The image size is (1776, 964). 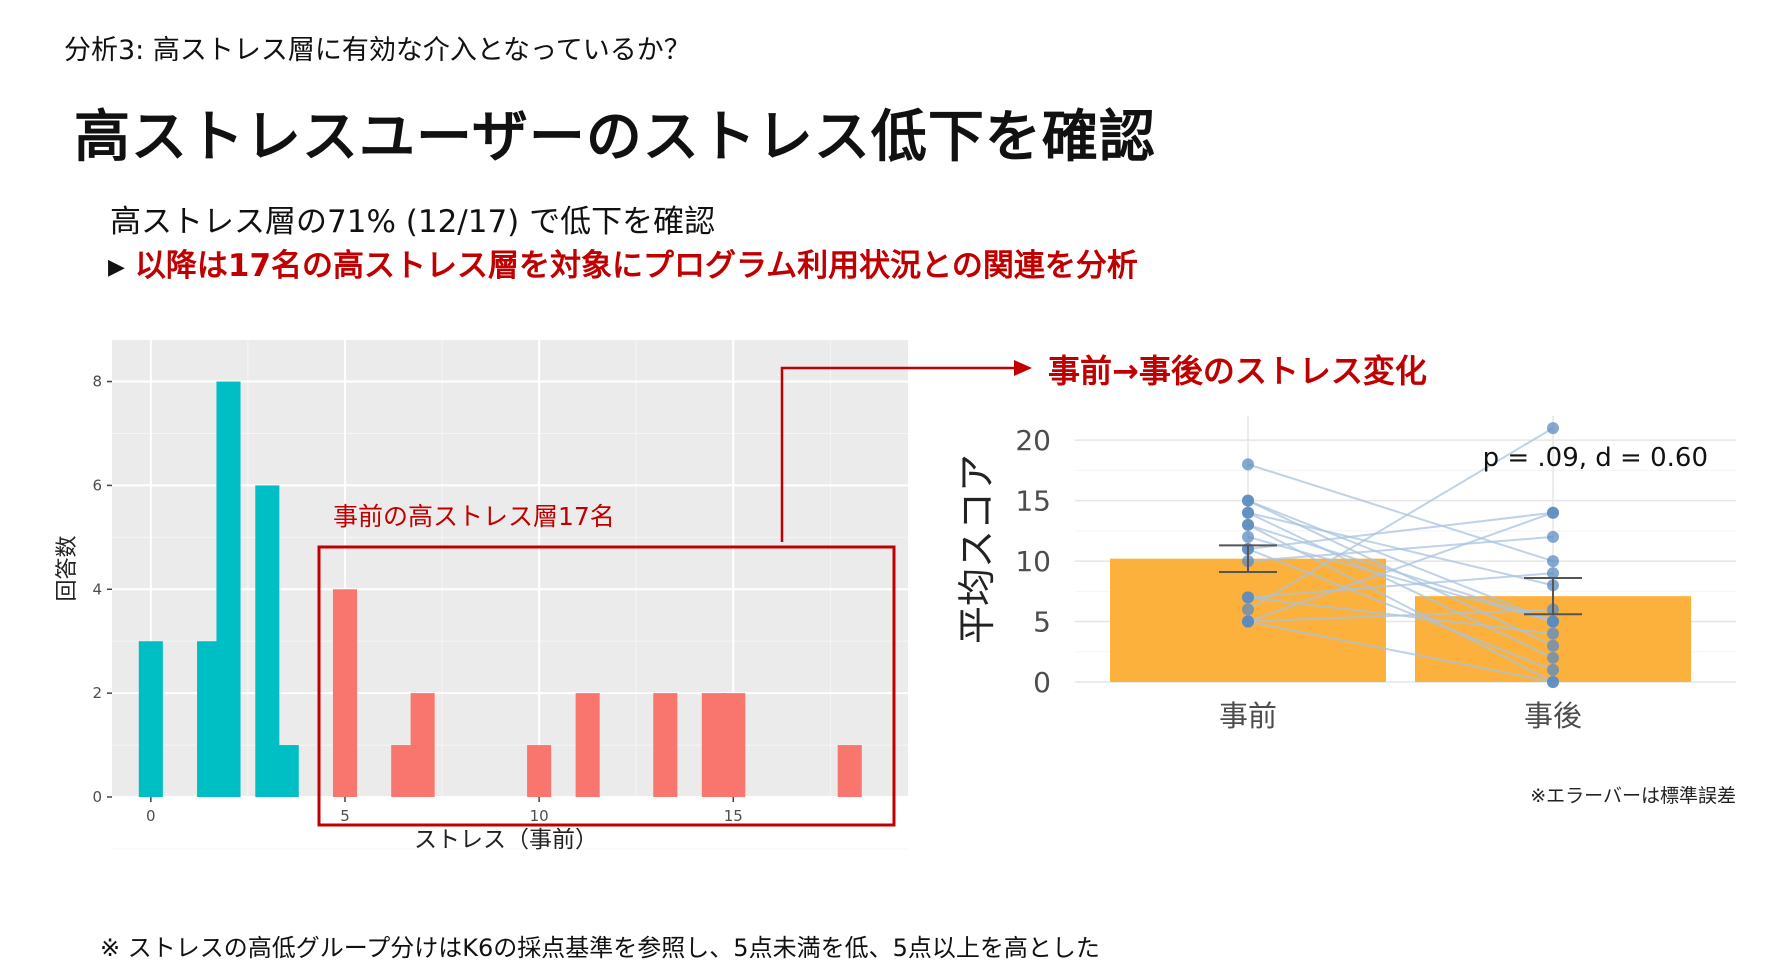 I want to click on y-tick-label: 8, so click(x=97, y=382).